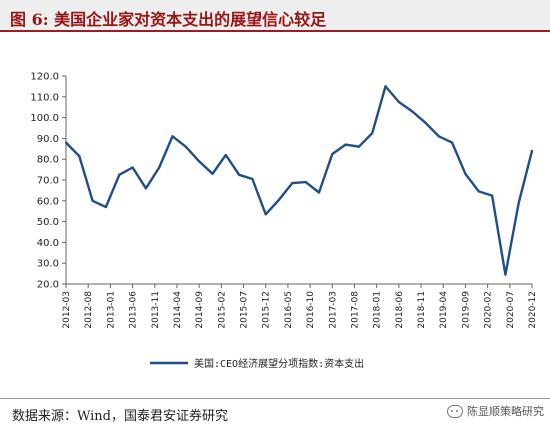  I want to click on y-tick-label: 110.0, so click(44, 97).